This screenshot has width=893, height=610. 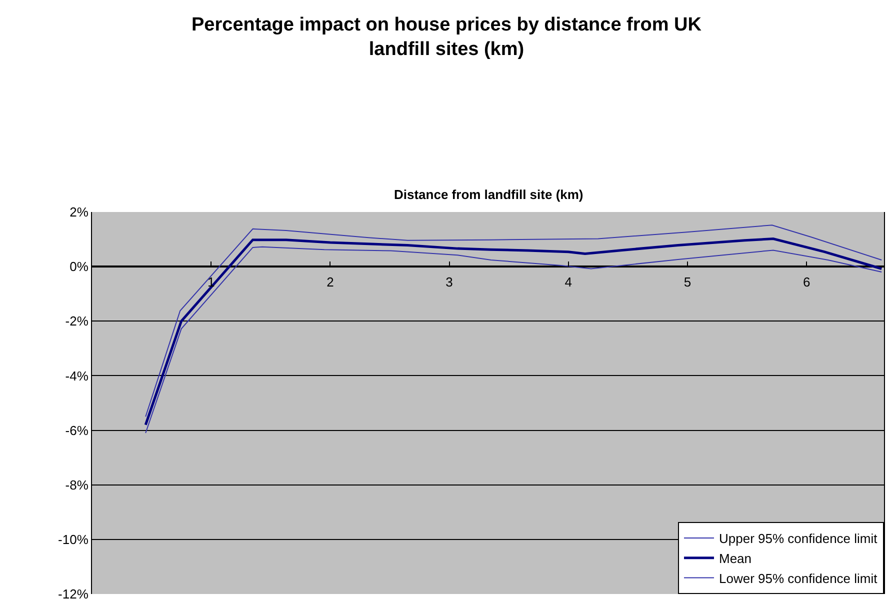 I want to click on legend-label: Upper 95% confidence limit, so click(x=798, y=538).